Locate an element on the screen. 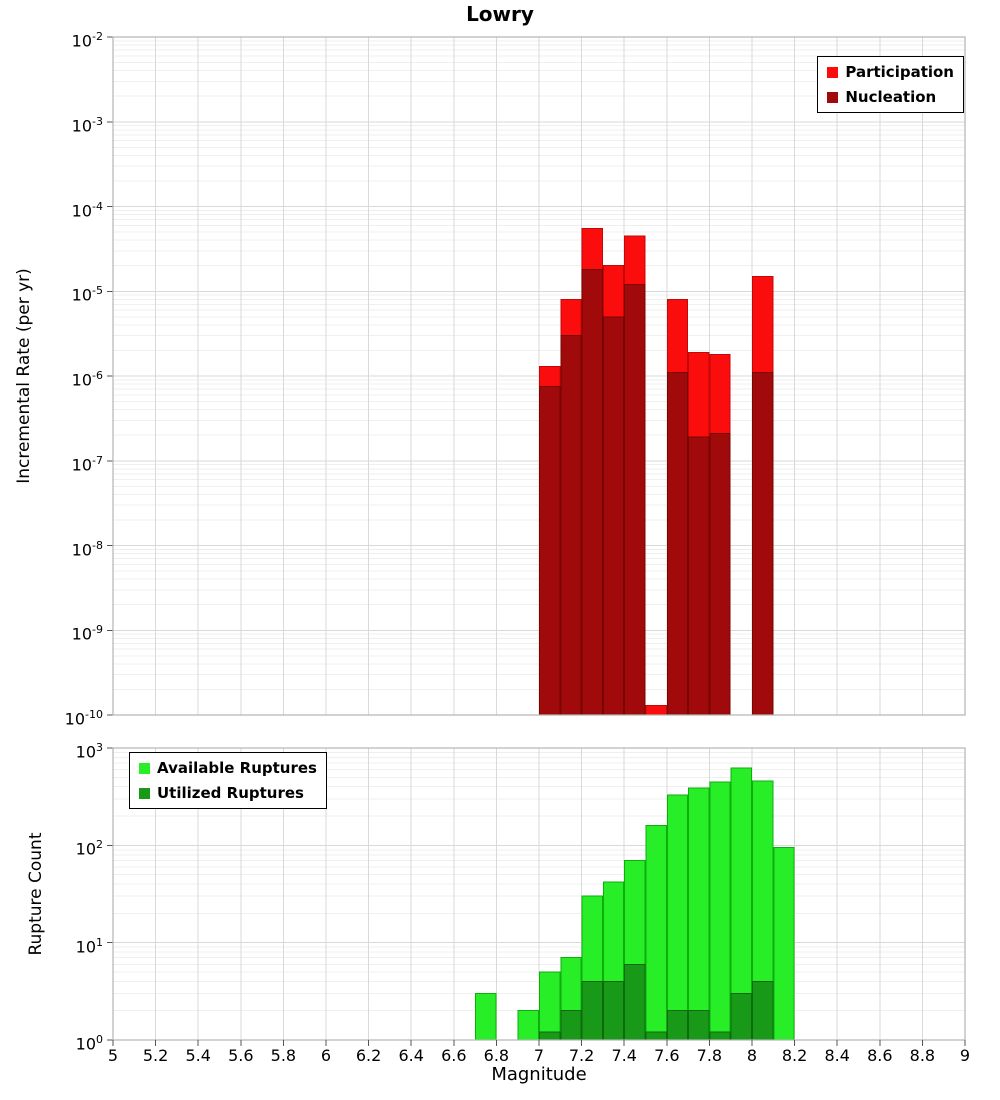 The image size is (1000, 1100). legend-label-participation: Participation is located at coordinates (899, 72).